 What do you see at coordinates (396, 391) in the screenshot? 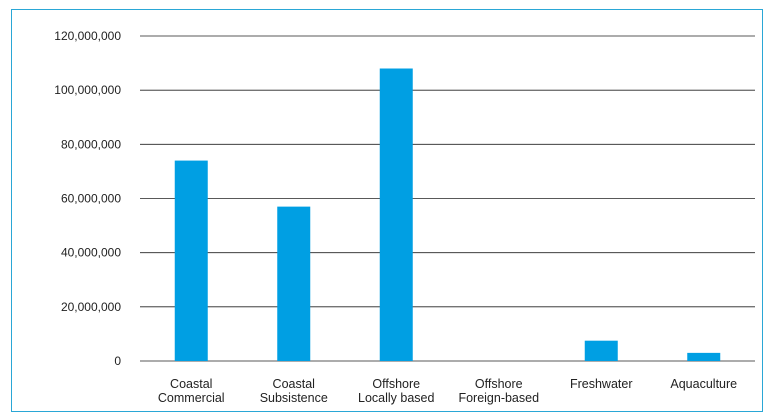
I see `x-category-label: Offshore Locally based` at bounding box center [396, 391].